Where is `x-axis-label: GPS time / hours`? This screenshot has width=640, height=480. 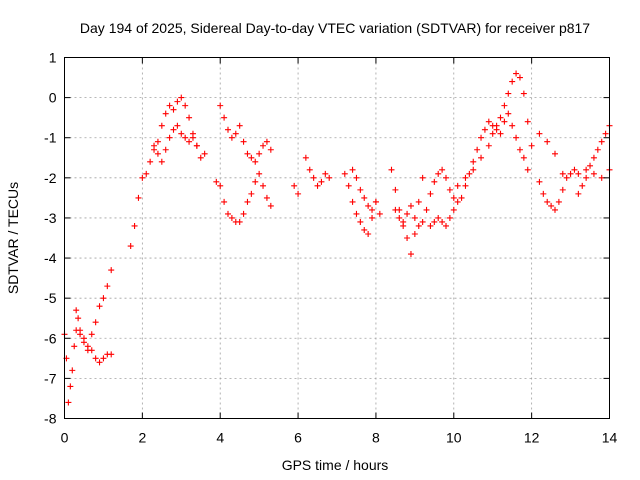 x-axis-label: GPS time / hours is located at coordinates (335, 465).